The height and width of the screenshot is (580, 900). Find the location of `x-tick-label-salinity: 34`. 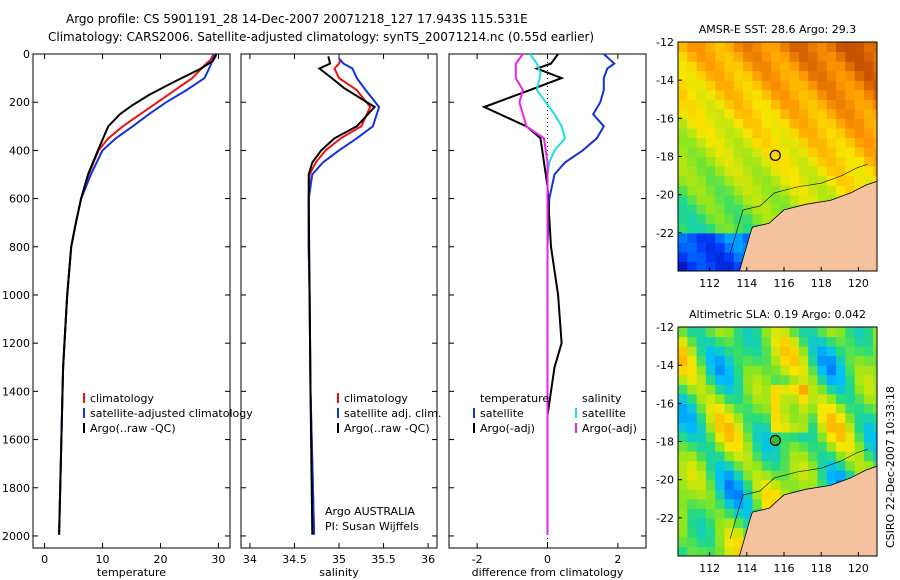

x-tick-label-salinity: 34 is located at coordinates (250, 559).